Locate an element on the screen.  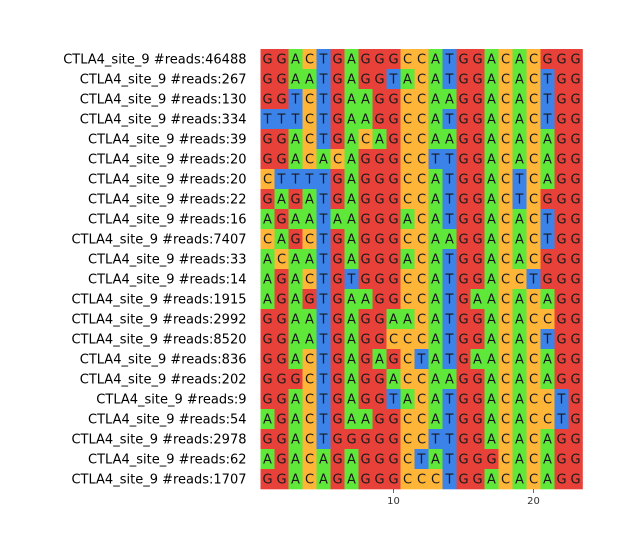
row-label: CTLA4_site_9 #reads:1707 is located at coordinates (158, 480).